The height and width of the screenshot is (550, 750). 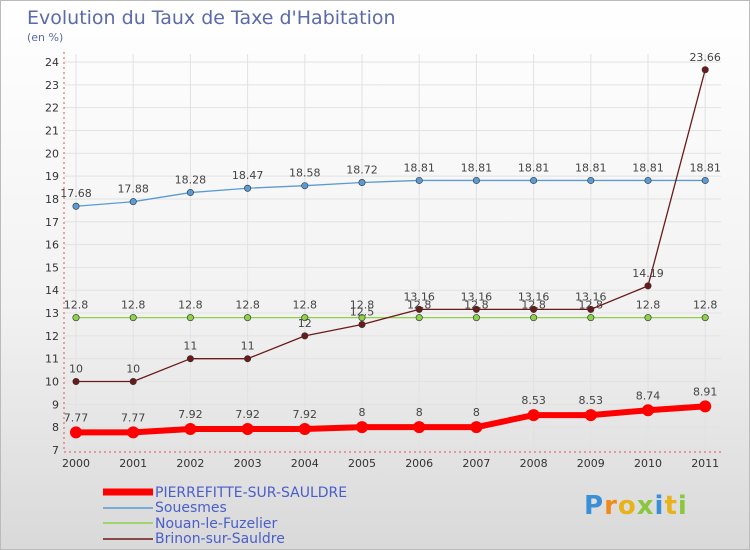 What do you see at coordinates (52, 176) in the screenshot?
I see `y-tick-label: 19` at bounding box center [52, 176].